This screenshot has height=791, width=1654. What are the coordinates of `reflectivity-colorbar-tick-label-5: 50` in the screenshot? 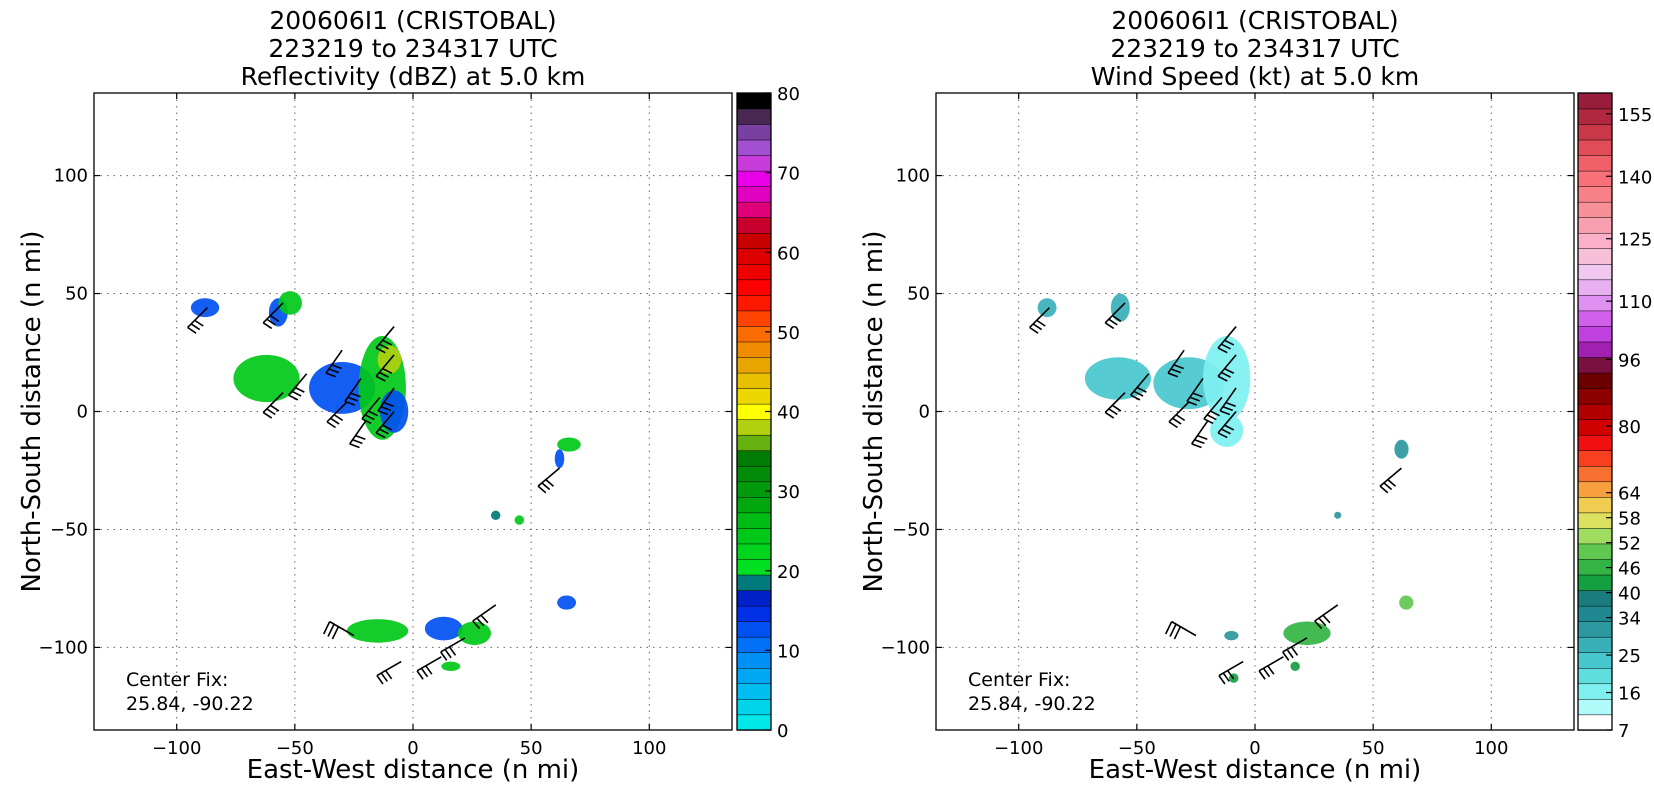 It's located at (788, 333).